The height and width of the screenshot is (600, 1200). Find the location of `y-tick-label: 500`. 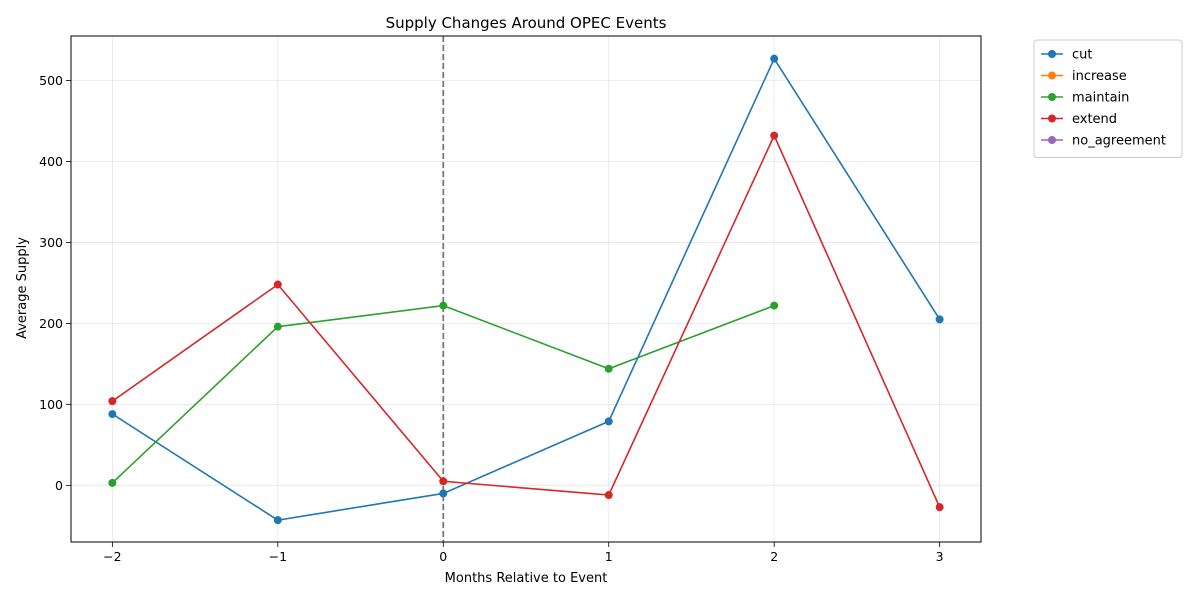

y-tick-label: 500 is located at coordinates (51, 80).